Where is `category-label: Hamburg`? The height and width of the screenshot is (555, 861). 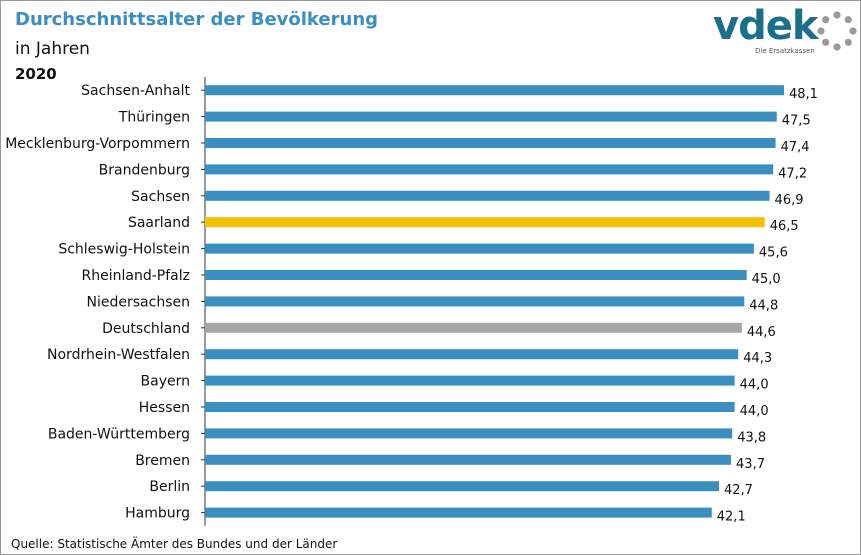 category-label: Hamburg is located at coordinates (157, 514).